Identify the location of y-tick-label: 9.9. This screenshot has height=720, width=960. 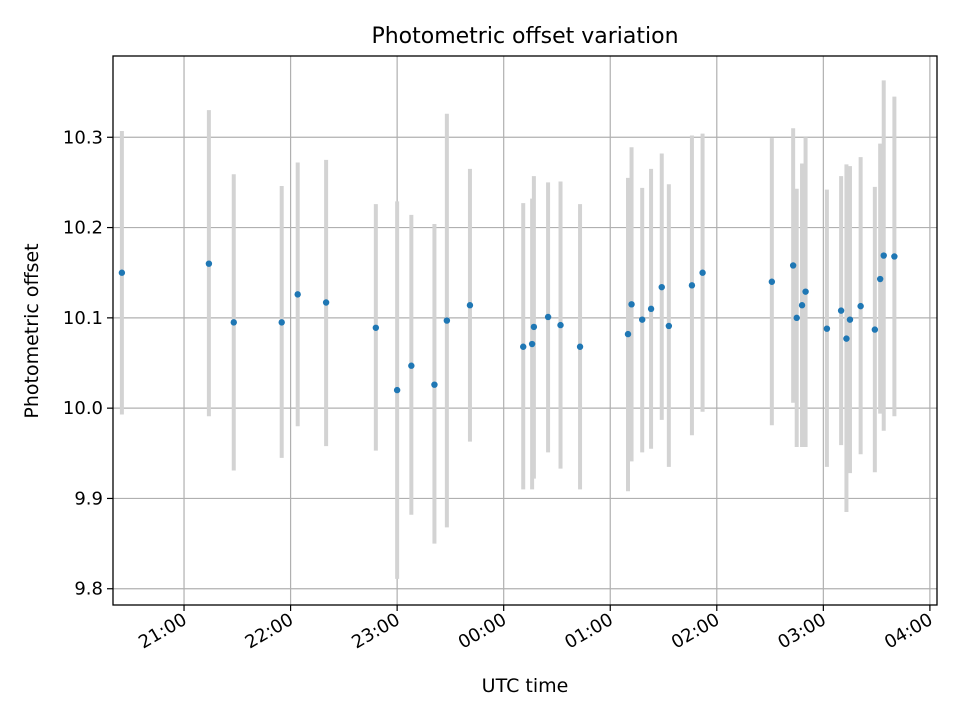
(88, 498).